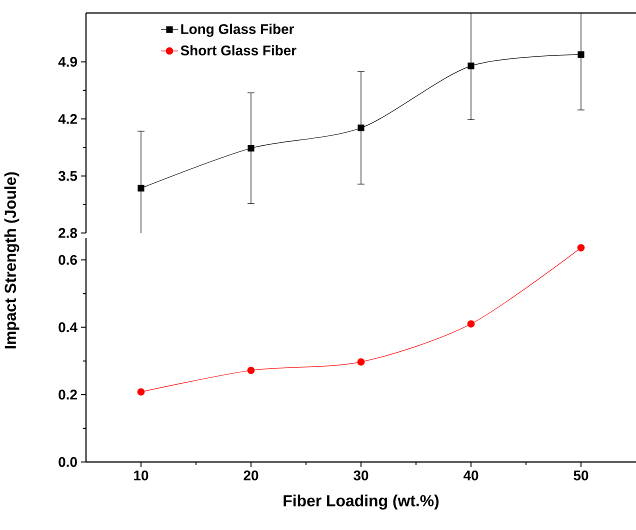 The height and width of the screenshot is (530, 636). I want to click on legend-label: Short Glass Fiber, so click(238, 50).